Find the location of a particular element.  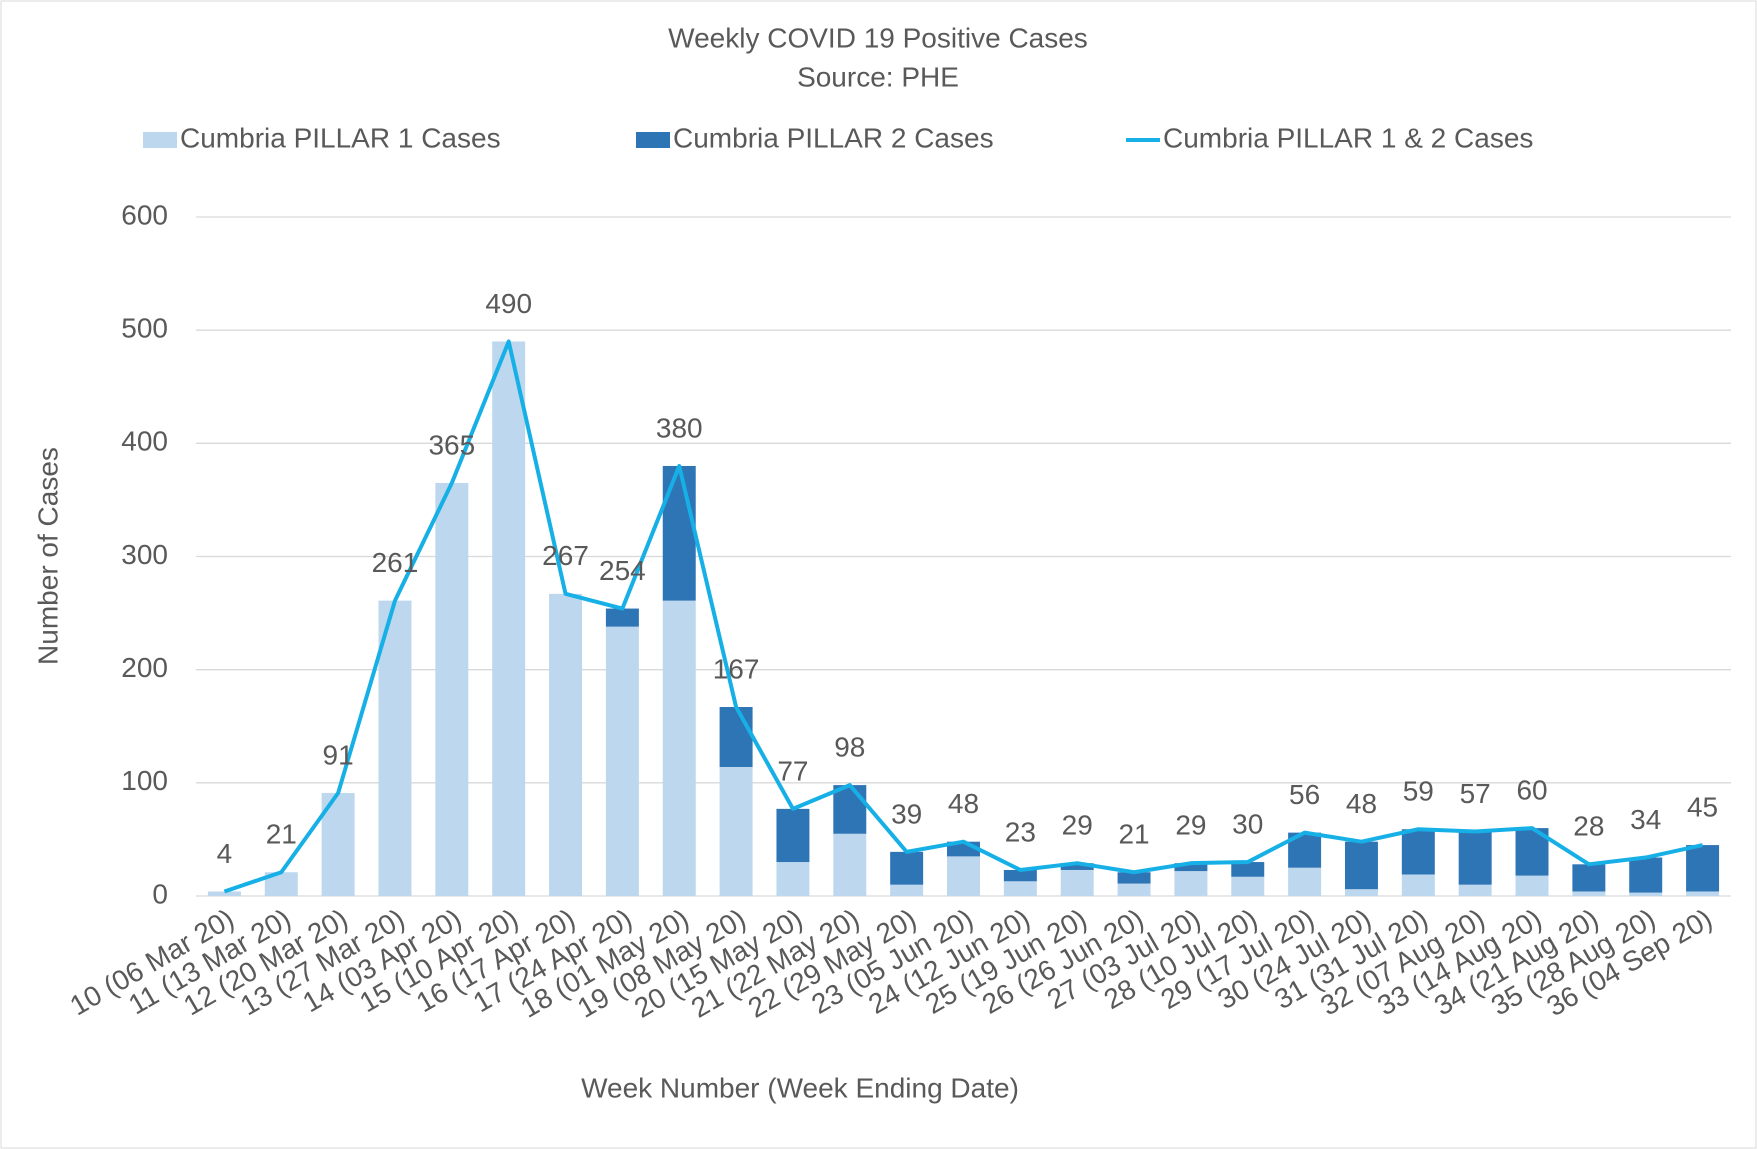

y-tick-label: 200 is located at coordinates (144, 667).